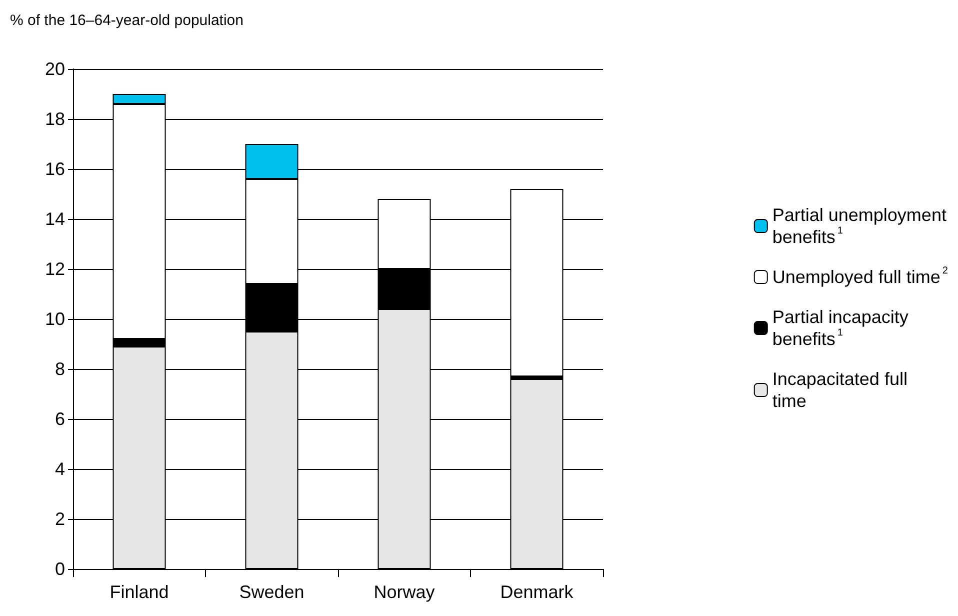 This screenshot has height=616, width=958. What do you see at coordinates (840, 390) in the screenshot?
I see `legend-label: Incapacitated full time` at bounding box center [840, 390].